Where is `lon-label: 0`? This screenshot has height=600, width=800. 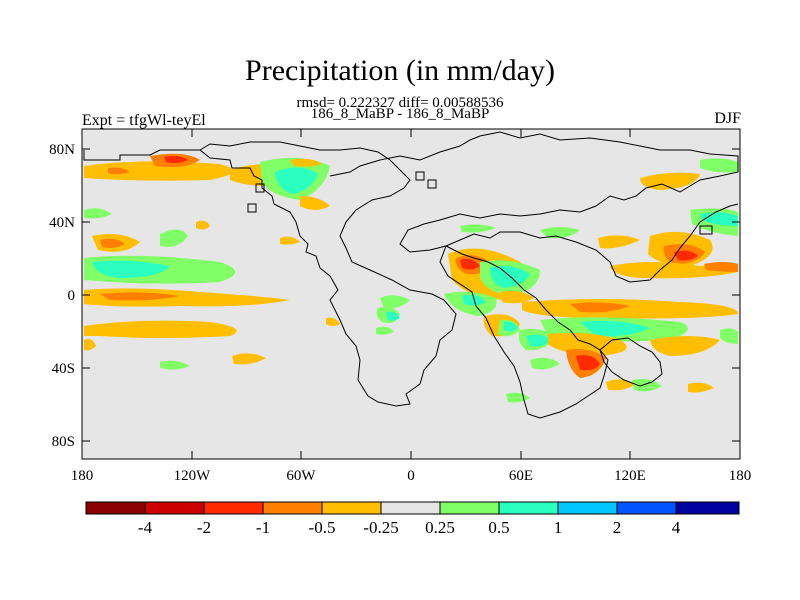 lon-label: 0 is located at coordinates (411, 476).